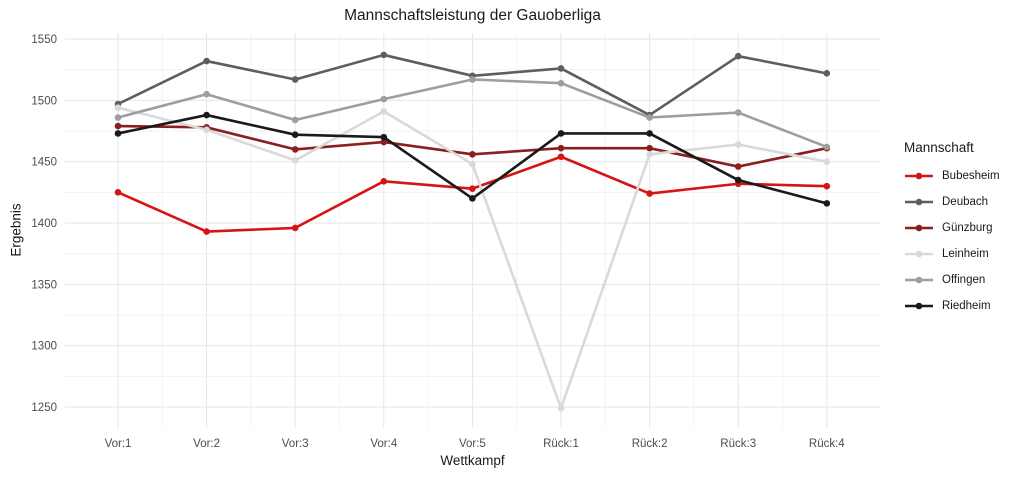 The height and width of the screenshot is (478, 1024). Describe the element at coordinates (965, 202) in the screenshot. I see `legend-label: Deubach` at that location.